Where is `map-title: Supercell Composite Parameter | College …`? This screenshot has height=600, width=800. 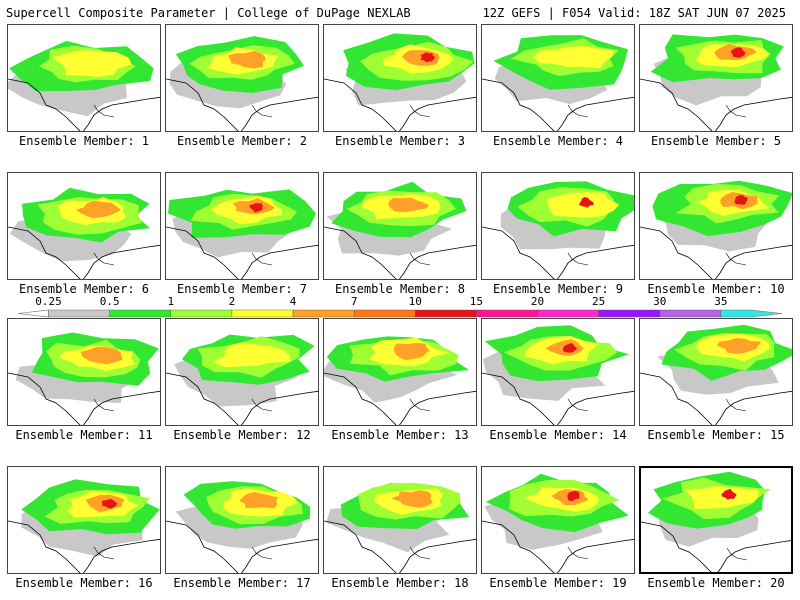
map-title: Supercell Composite Parameter | College … is located at coordinates (208, 13).